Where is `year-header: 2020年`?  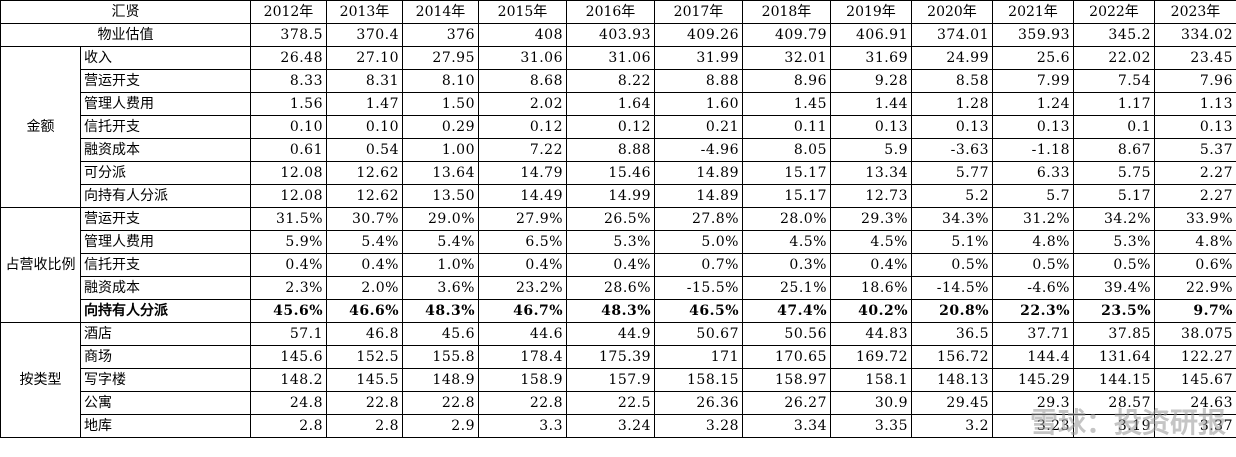
year-header: 2020年 is located at coordinates (952, 12).